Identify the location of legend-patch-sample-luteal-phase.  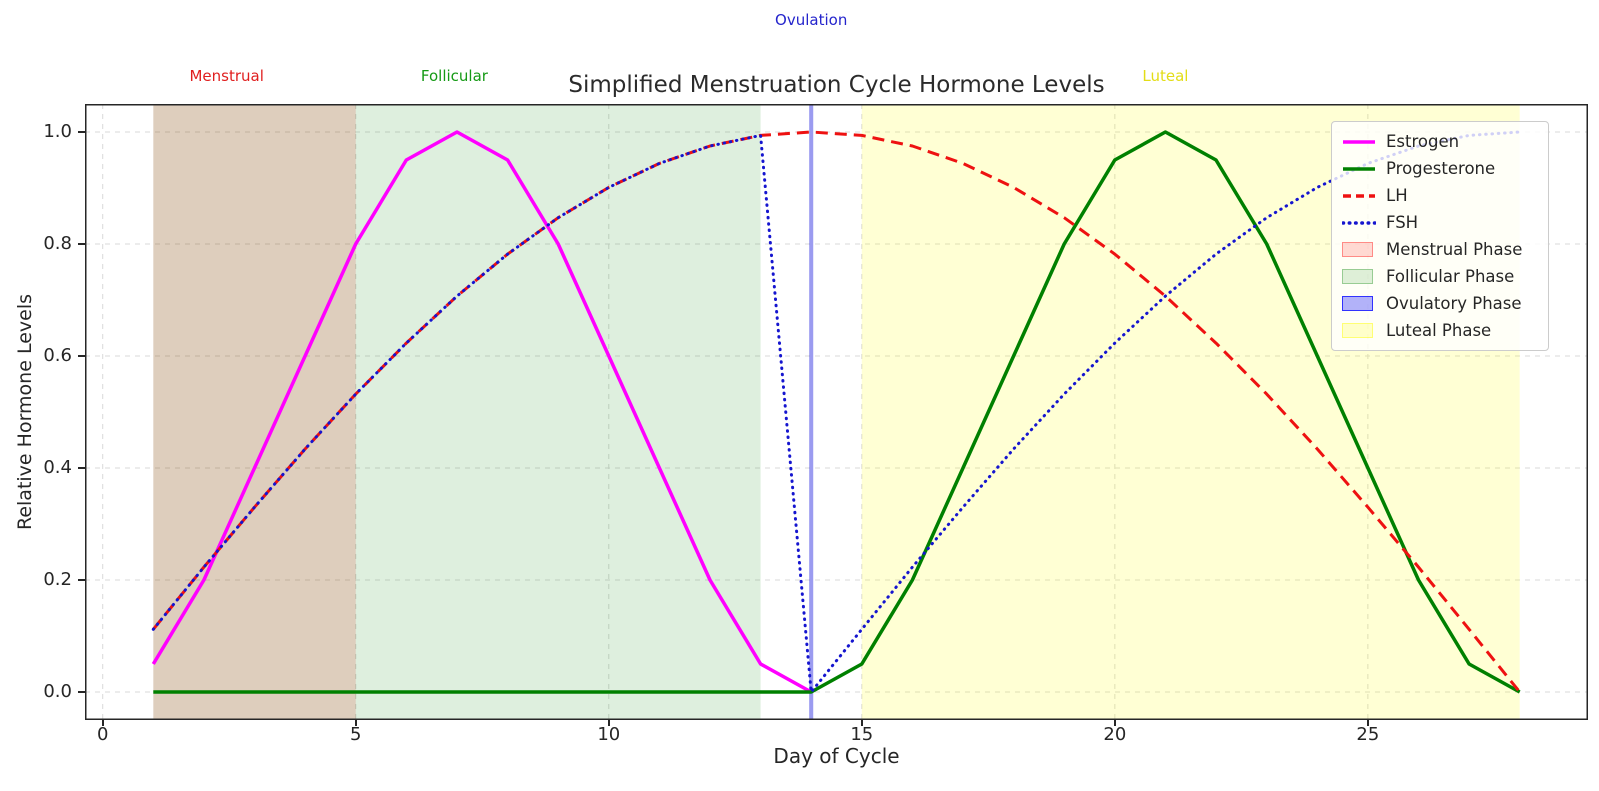
(1359, 330).